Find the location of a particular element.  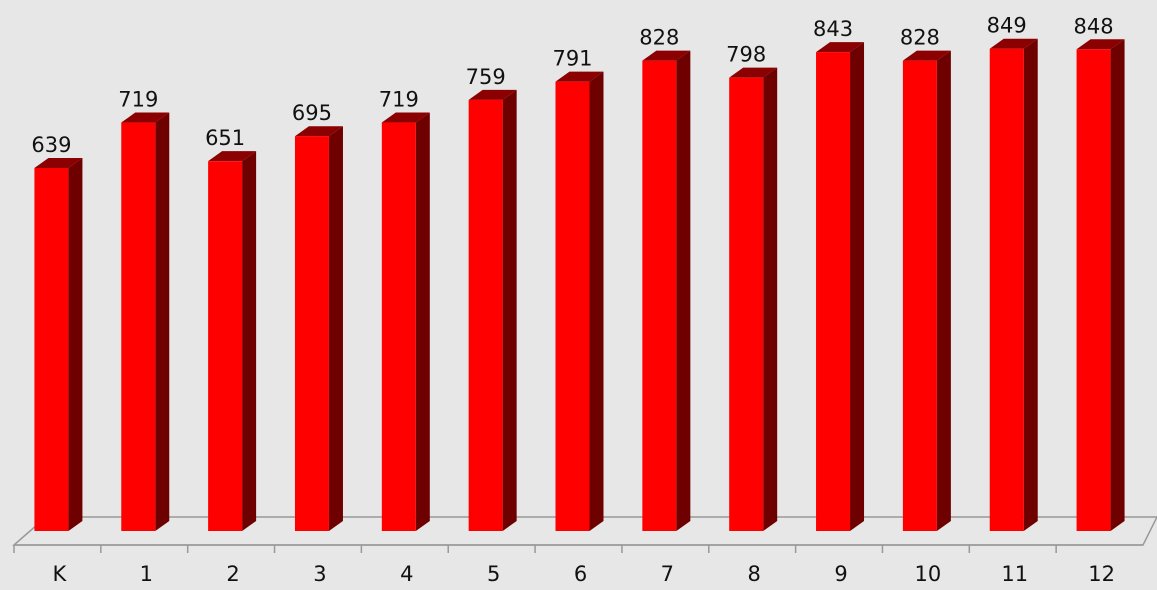

x-tick-label: 12 is located at coordinates (1101, 574).